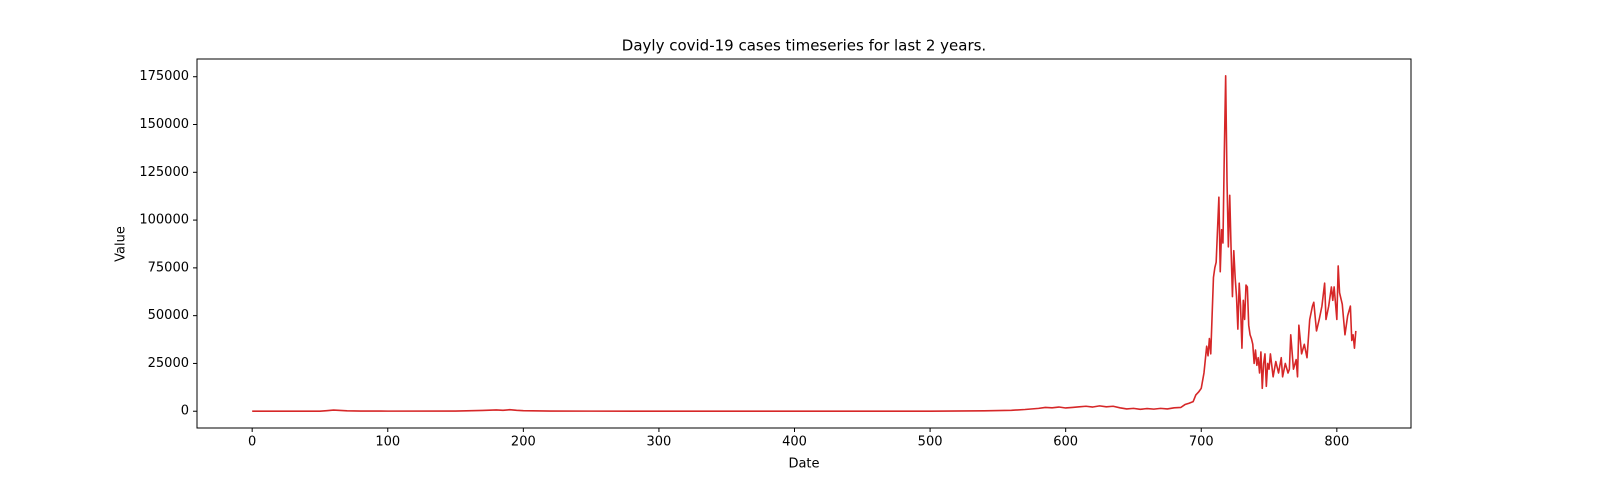 This screenshot has width=1600, height=504. I want to click on y-tick-label: 150000, so click(164, 124).